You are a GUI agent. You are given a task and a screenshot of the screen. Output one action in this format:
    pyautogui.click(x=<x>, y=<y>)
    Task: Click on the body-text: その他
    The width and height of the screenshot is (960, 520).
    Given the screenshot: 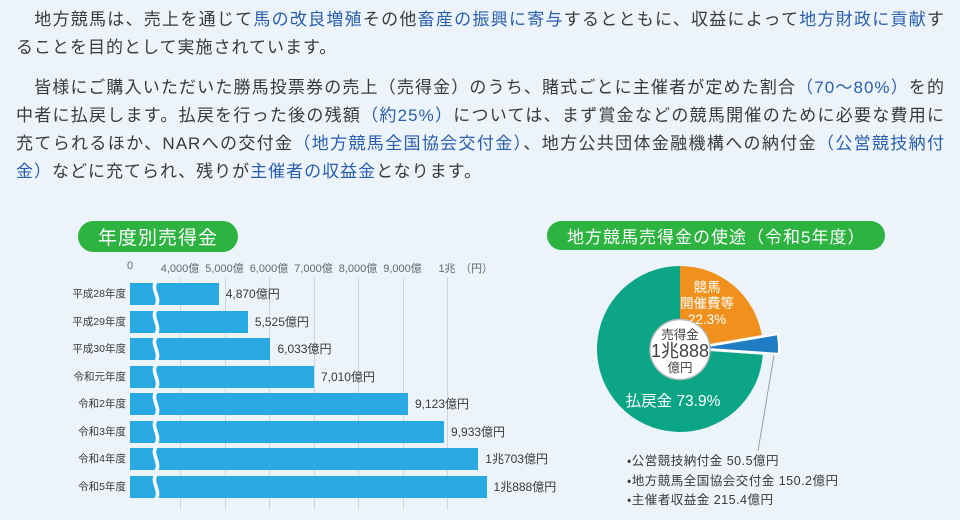 What is the action you would take?
    pyautogui.click(x=390, y=19)
    